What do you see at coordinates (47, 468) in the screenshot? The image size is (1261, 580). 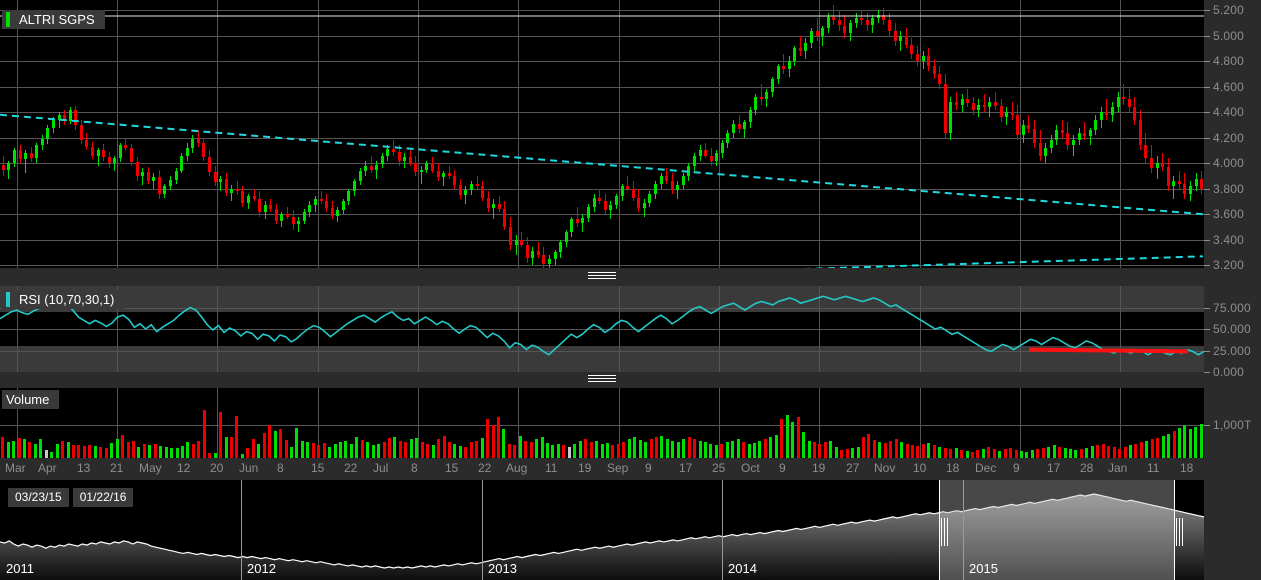 I see `date-axis-tick: Apr` at bounding box center [47, 468].